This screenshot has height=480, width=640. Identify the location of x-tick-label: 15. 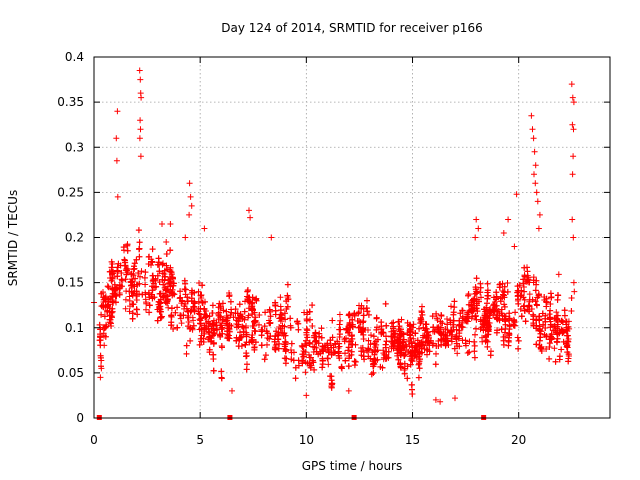
(412, 440).